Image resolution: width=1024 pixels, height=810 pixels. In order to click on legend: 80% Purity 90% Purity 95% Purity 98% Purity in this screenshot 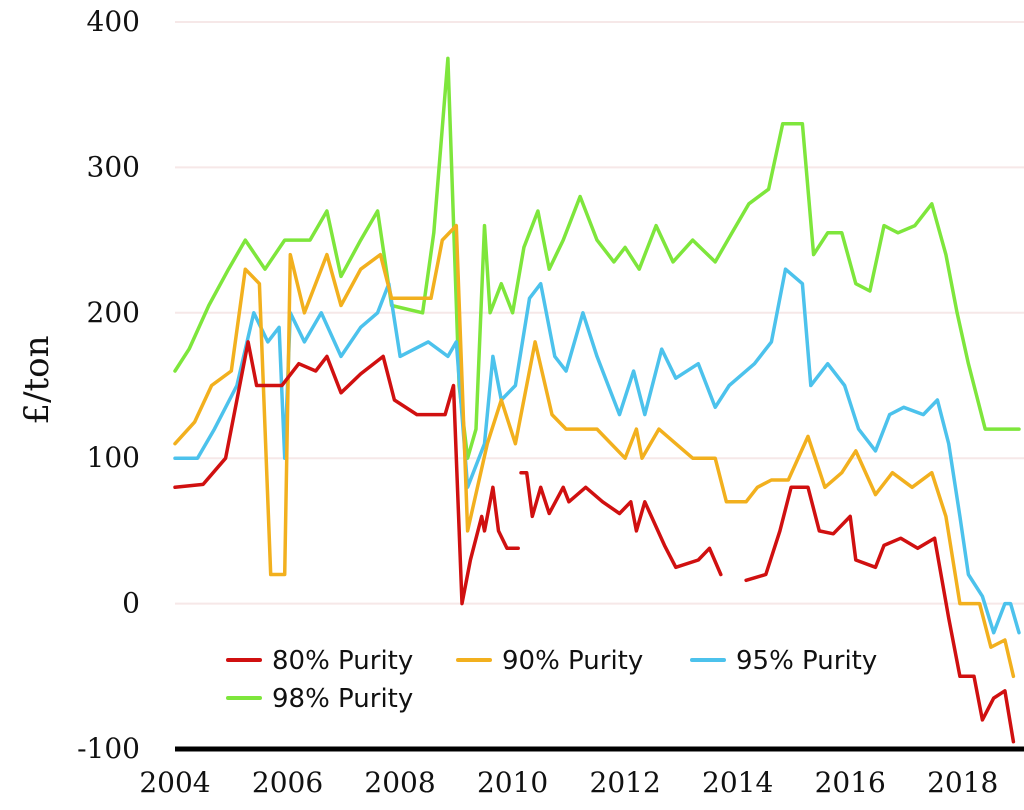, I will do `click(551, 680)`.